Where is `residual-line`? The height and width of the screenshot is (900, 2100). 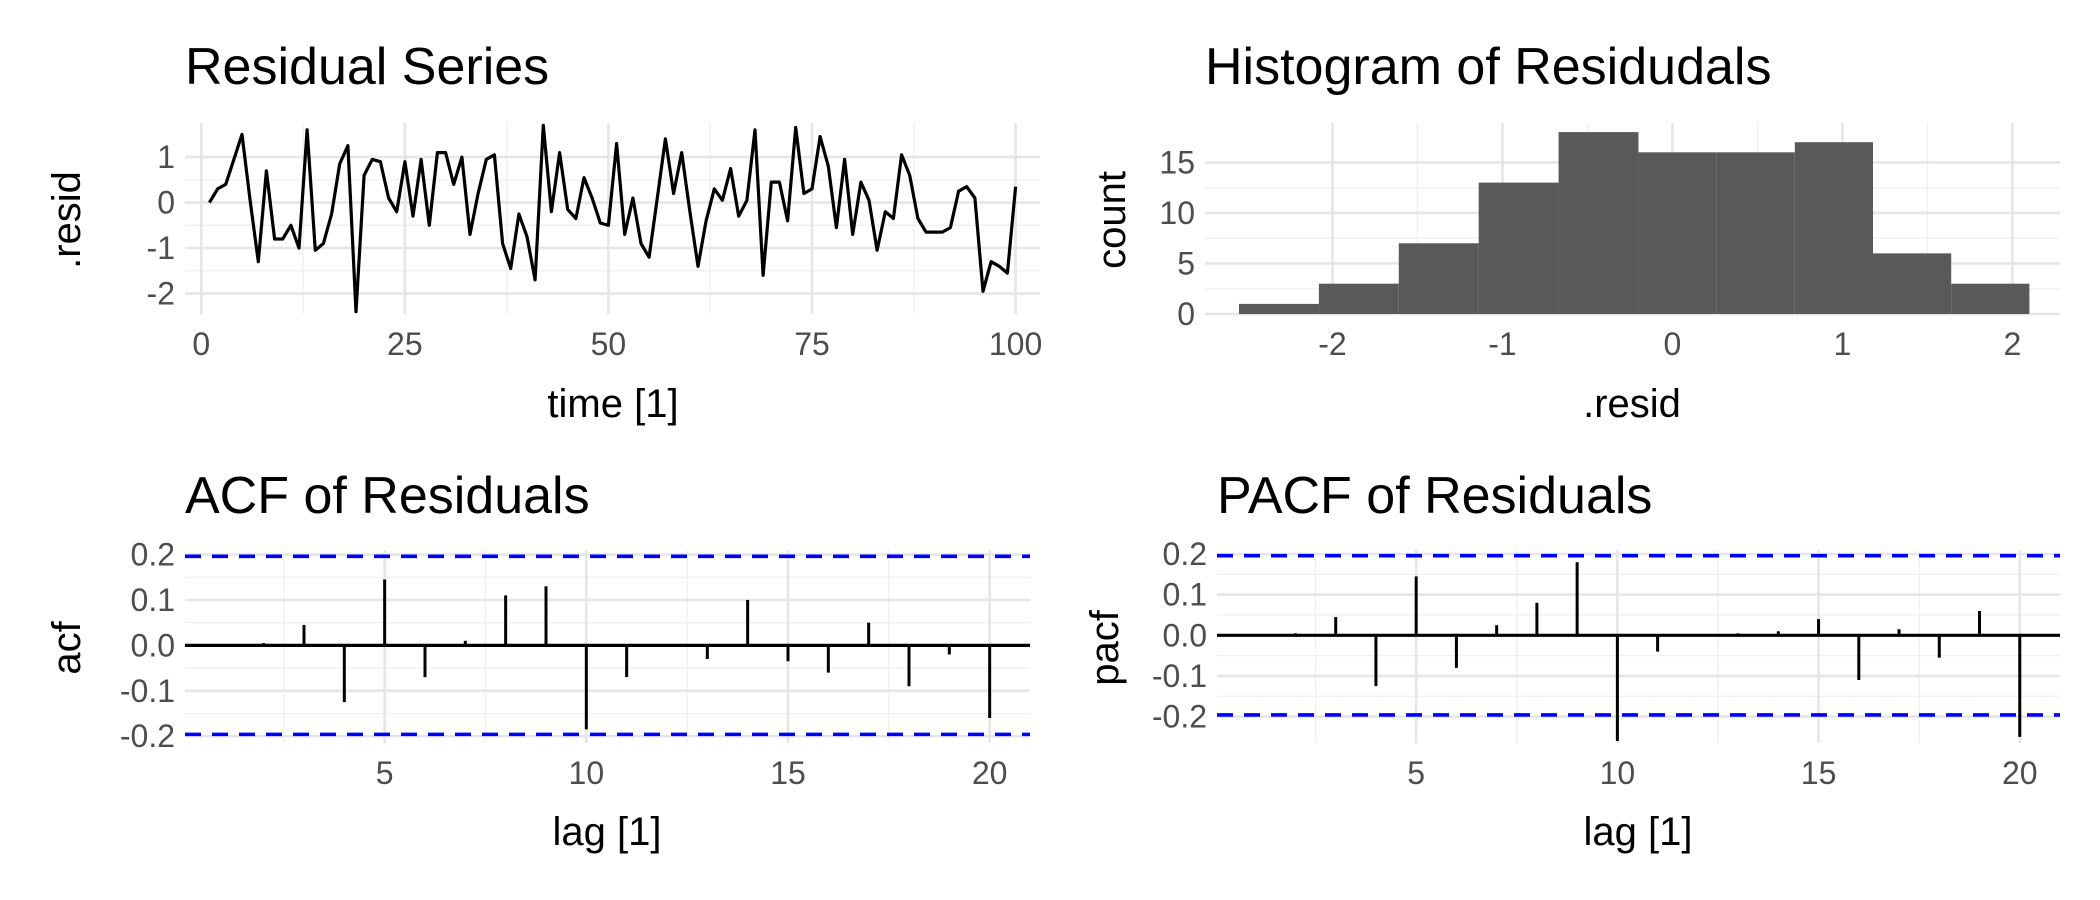 residual-line is located at coordinates (613, 218).